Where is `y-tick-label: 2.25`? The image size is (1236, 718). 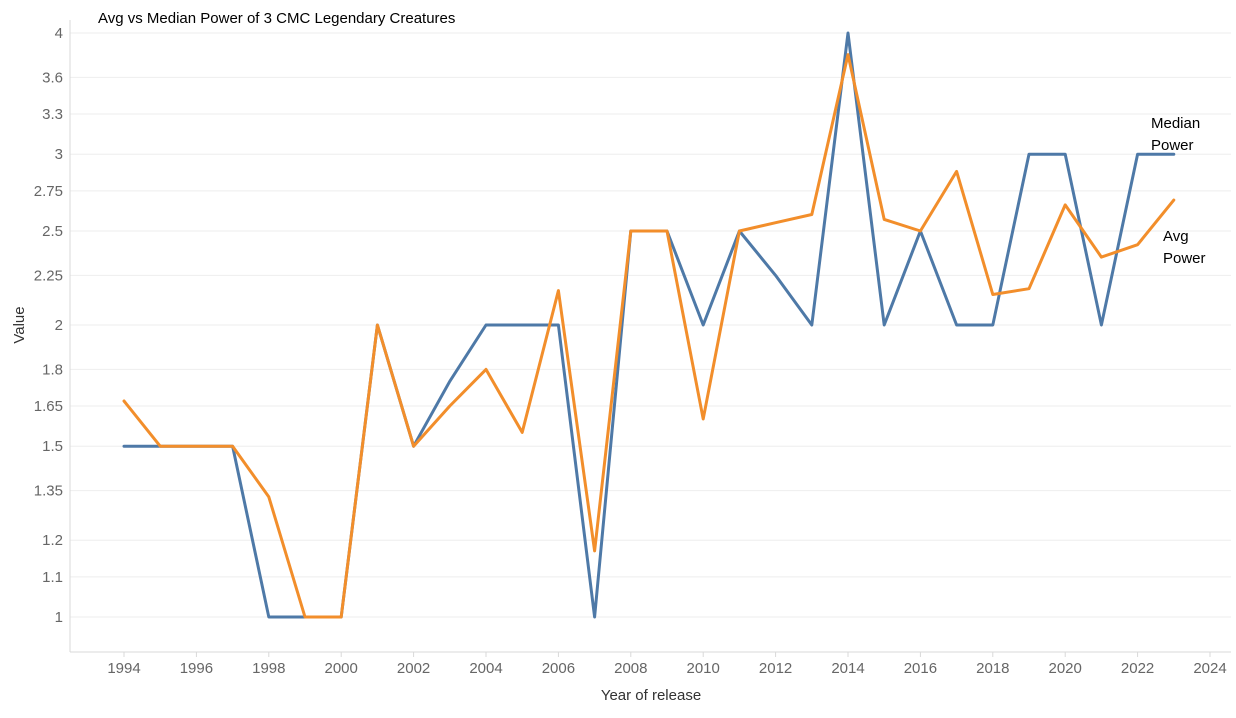 y-tick-label: 2.25 is located at coordinates (48, 275).